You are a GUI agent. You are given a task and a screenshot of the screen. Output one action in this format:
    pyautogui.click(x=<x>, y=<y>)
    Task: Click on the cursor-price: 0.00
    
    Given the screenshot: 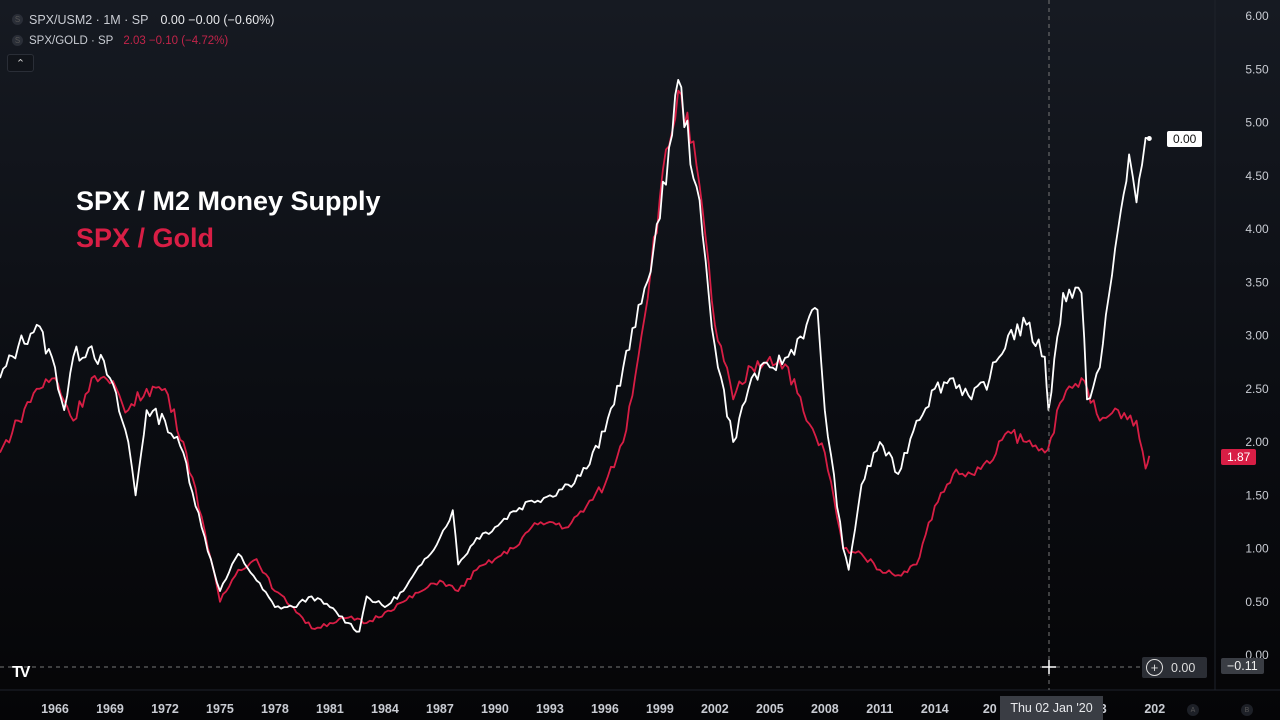 What is the action you would take?
    pyautogui.click(x=1183, y=667)
    